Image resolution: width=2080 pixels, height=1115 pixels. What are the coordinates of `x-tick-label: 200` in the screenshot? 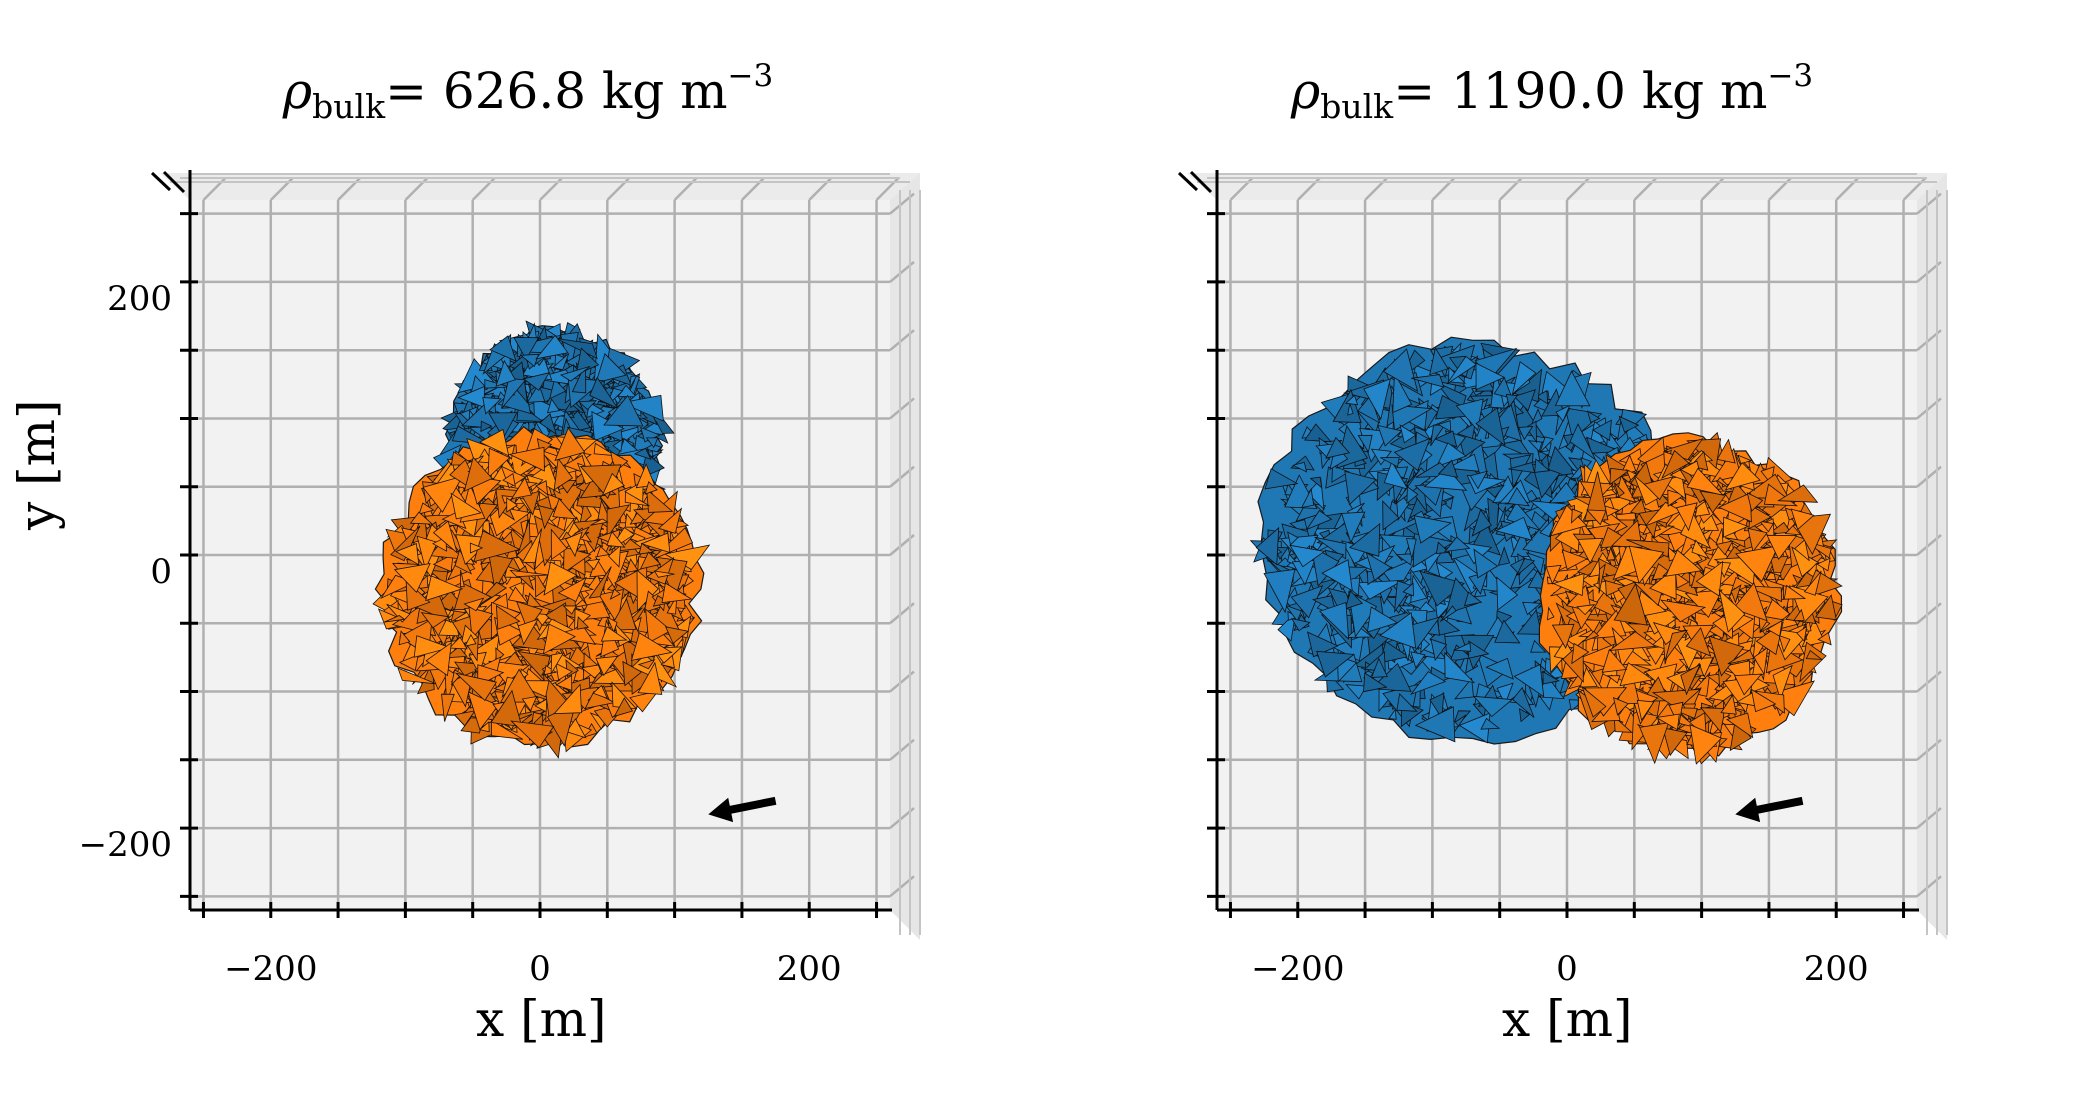 It's located at (809, 969).